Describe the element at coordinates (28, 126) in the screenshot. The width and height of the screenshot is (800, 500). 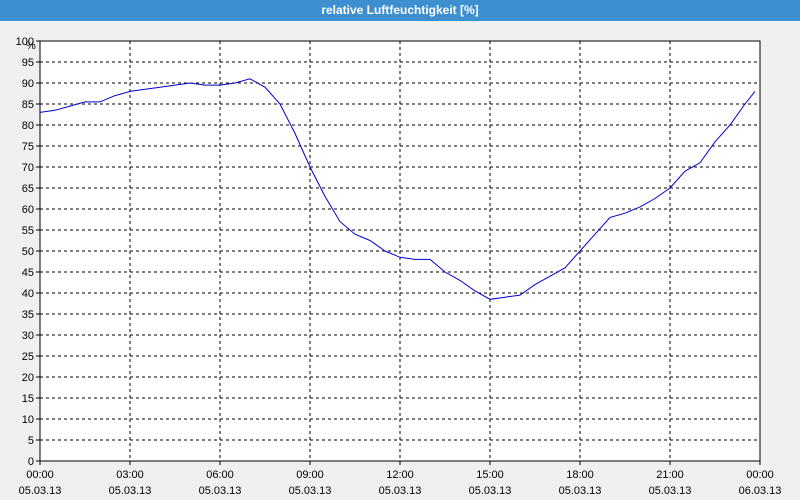
I see `y-tick-label: 80` at that location.